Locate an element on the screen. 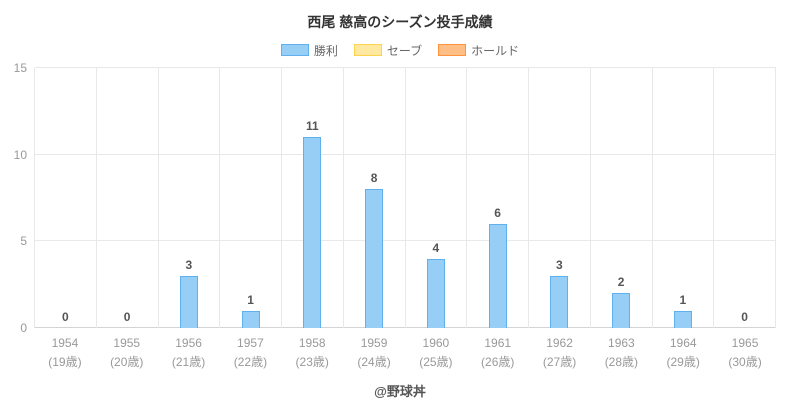 The height and width of the screenshot is (400, 800). legend-item-セーブ: セーブ is located at coordinates (388, 50).